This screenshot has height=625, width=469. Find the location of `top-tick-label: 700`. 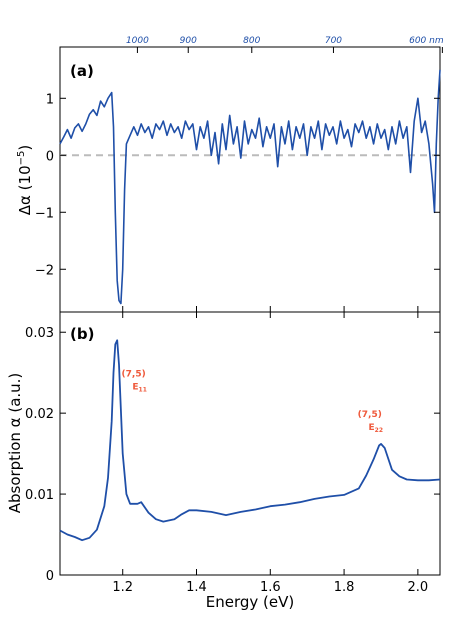

top-tick-label: 700 is located at coordinates (333, 41).